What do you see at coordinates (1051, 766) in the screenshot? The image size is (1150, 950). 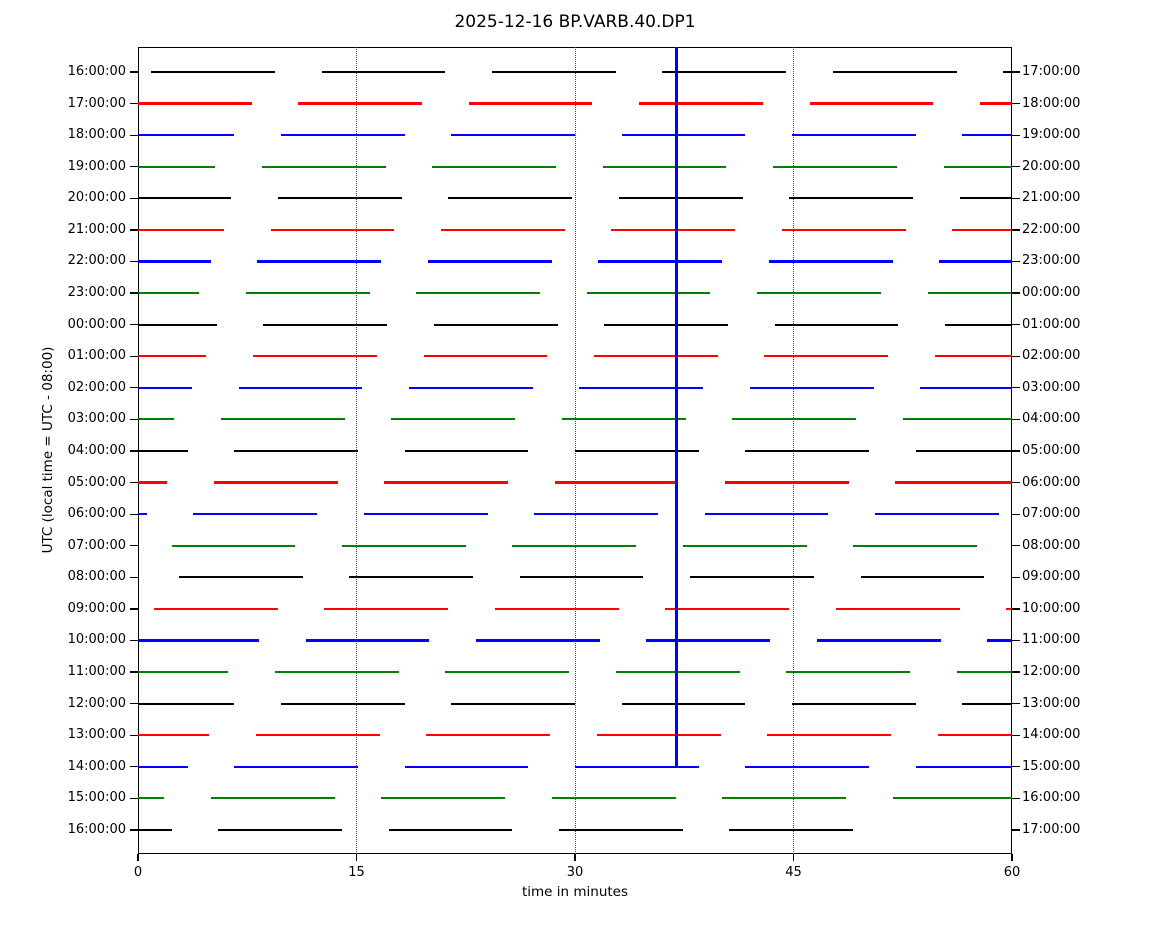 I see `y-tick-label-local: 15:00:00` at bounding box center [1051, 766].